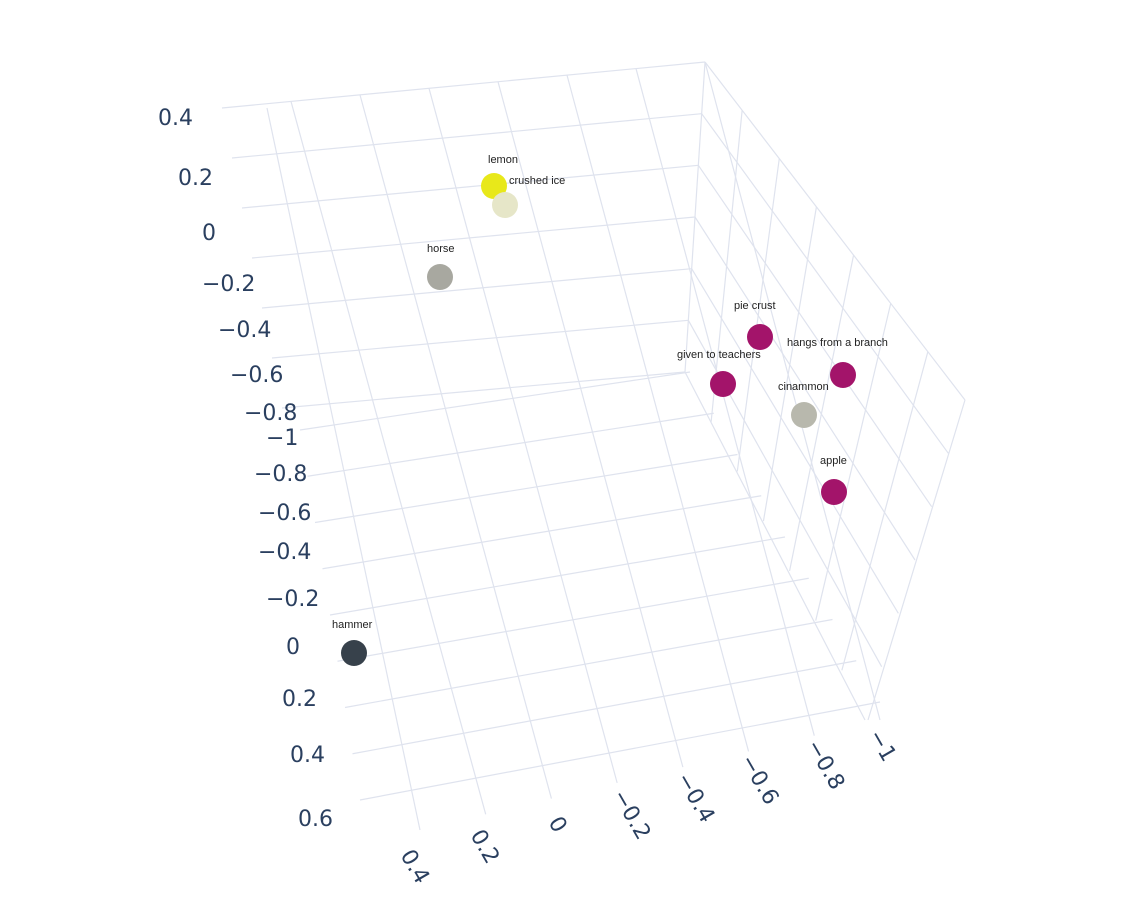  What do you see at coordinates (825, 765) in the screenshot?
I see `tick-label-bottom: −0.8` at bounding box center [825, 765].